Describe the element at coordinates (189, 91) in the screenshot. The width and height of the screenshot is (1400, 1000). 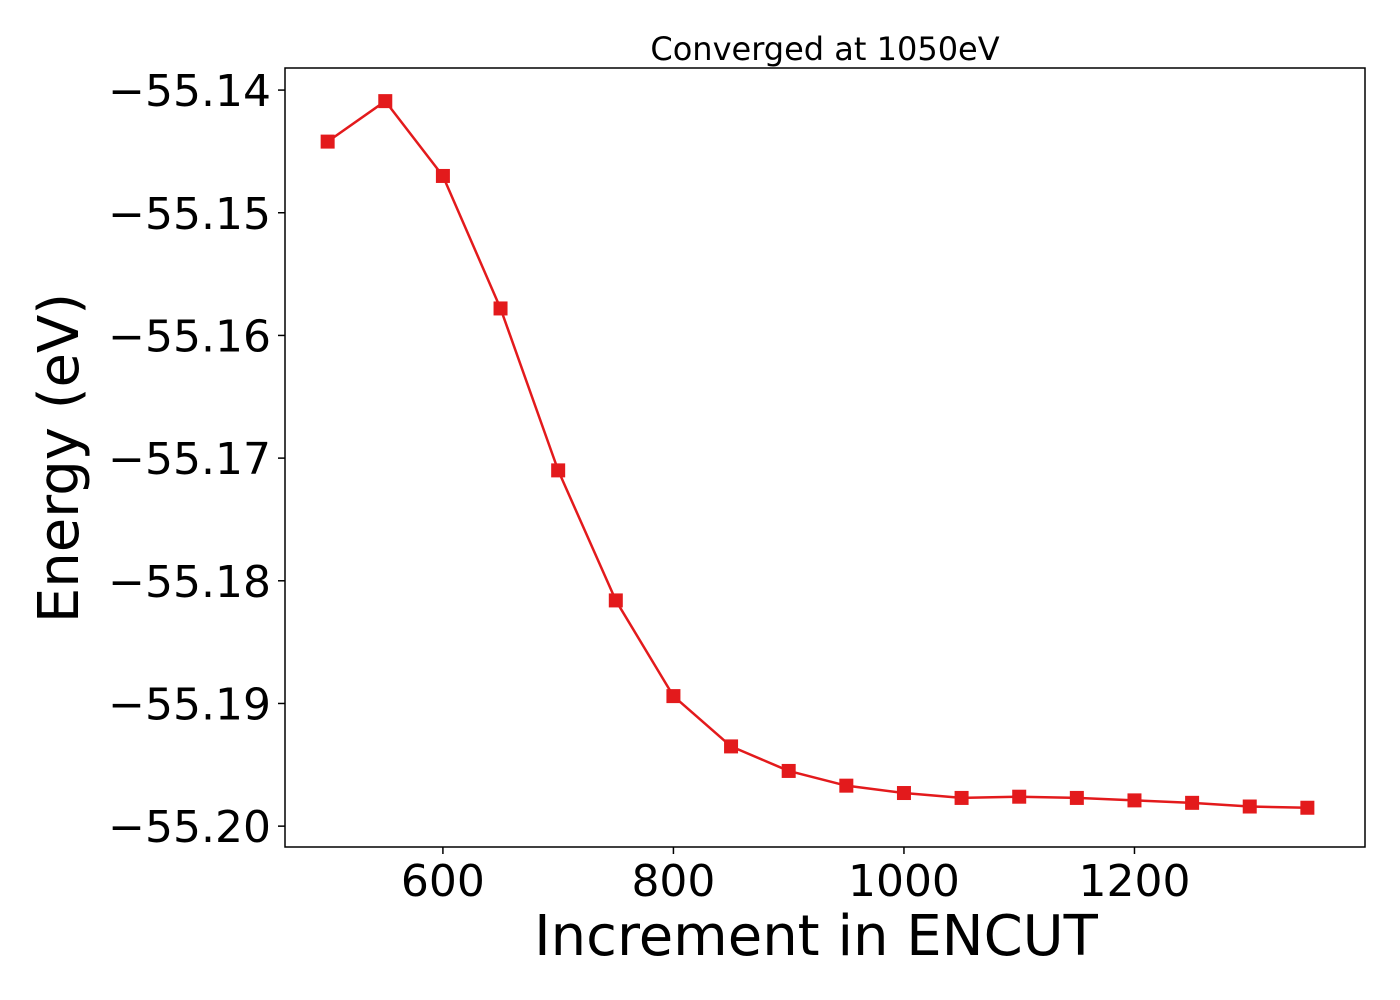
I see `y-tick-label: −55.14` at that location.